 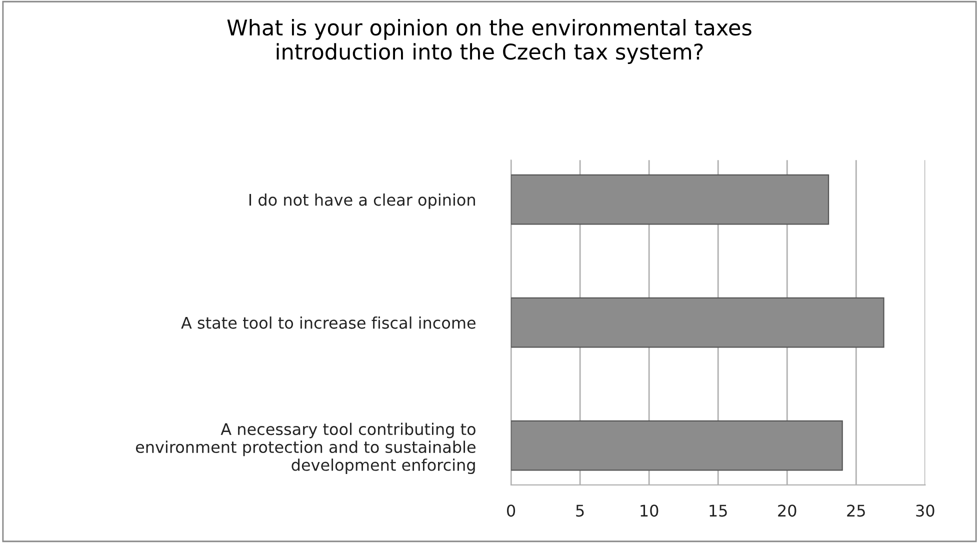 What do you see at coordinates (489, 41) in the screenshot?
I see `chart-title: What is your opinion on the environmental taxes introduction into the Czech tax system?` at bounding box center [489, 41].